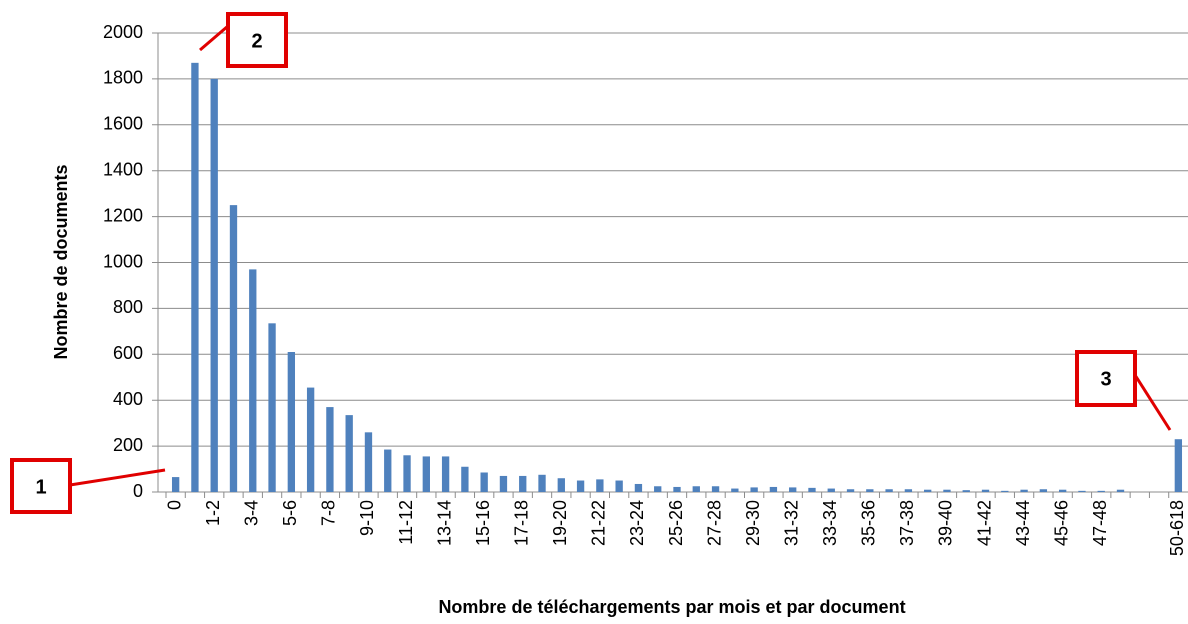 The image size is (1188, 624). What do you see at coordinates (123, 32) in the screenshot?
I see `y-tick-label: 2000` at bounding box center [123, 32].